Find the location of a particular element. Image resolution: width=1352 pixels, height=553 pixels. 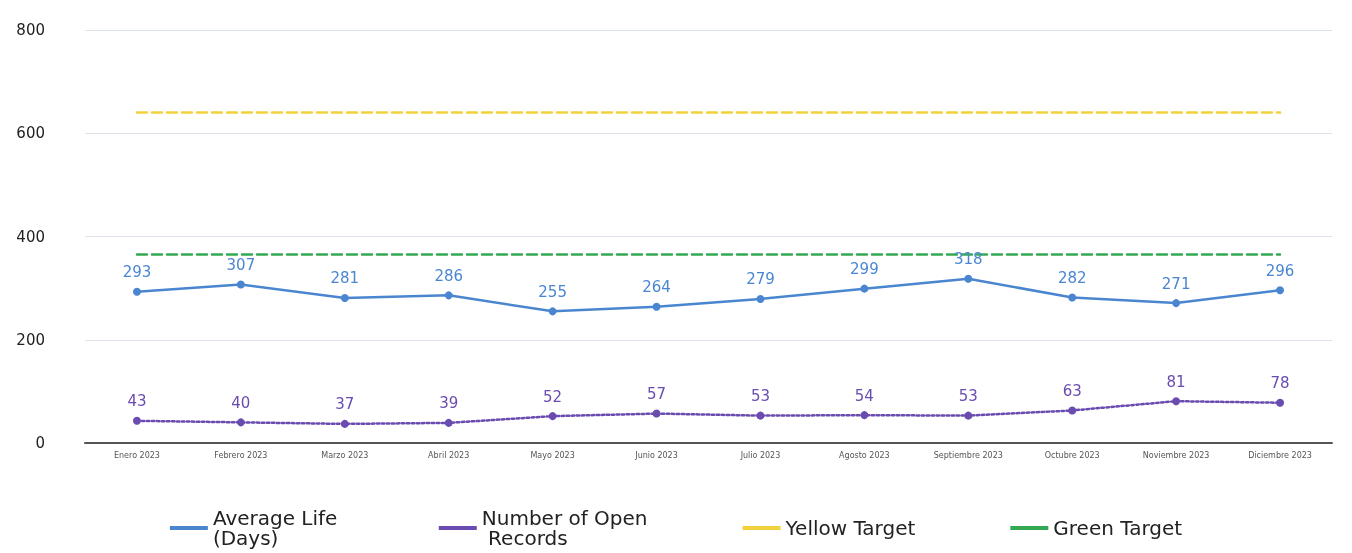

x-tick-label: Junio 2023 is located at coordinates (656, 455).